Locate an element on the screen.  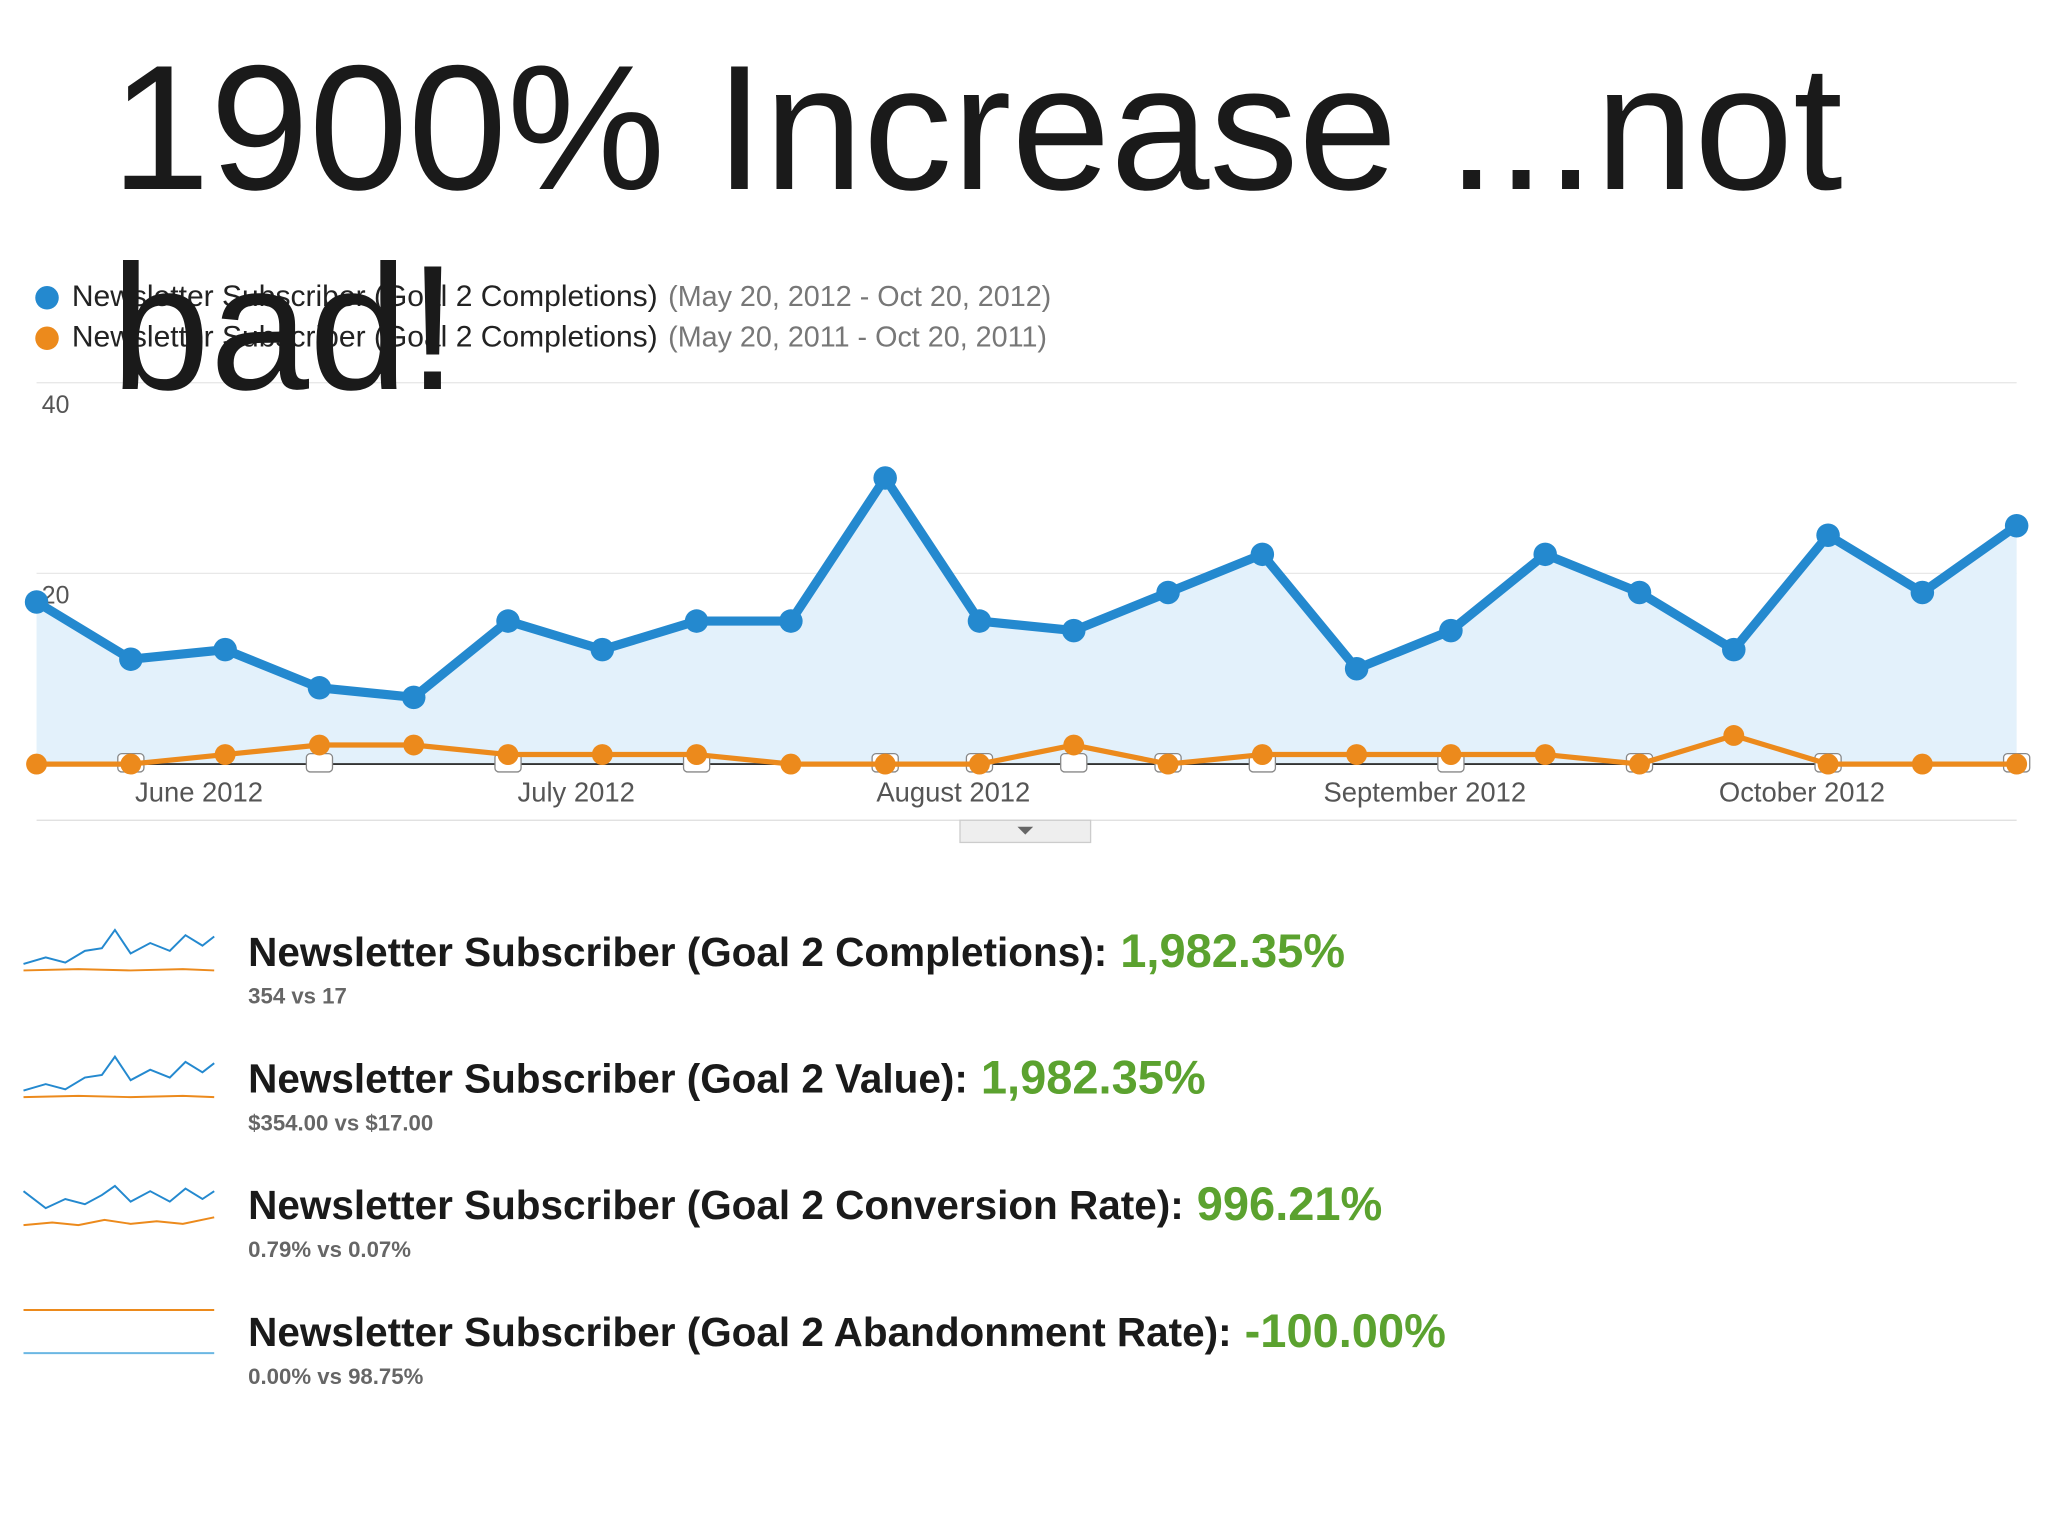
metric-detail: 0.00% vs 98.75% is located at coordinates (335, 1376).